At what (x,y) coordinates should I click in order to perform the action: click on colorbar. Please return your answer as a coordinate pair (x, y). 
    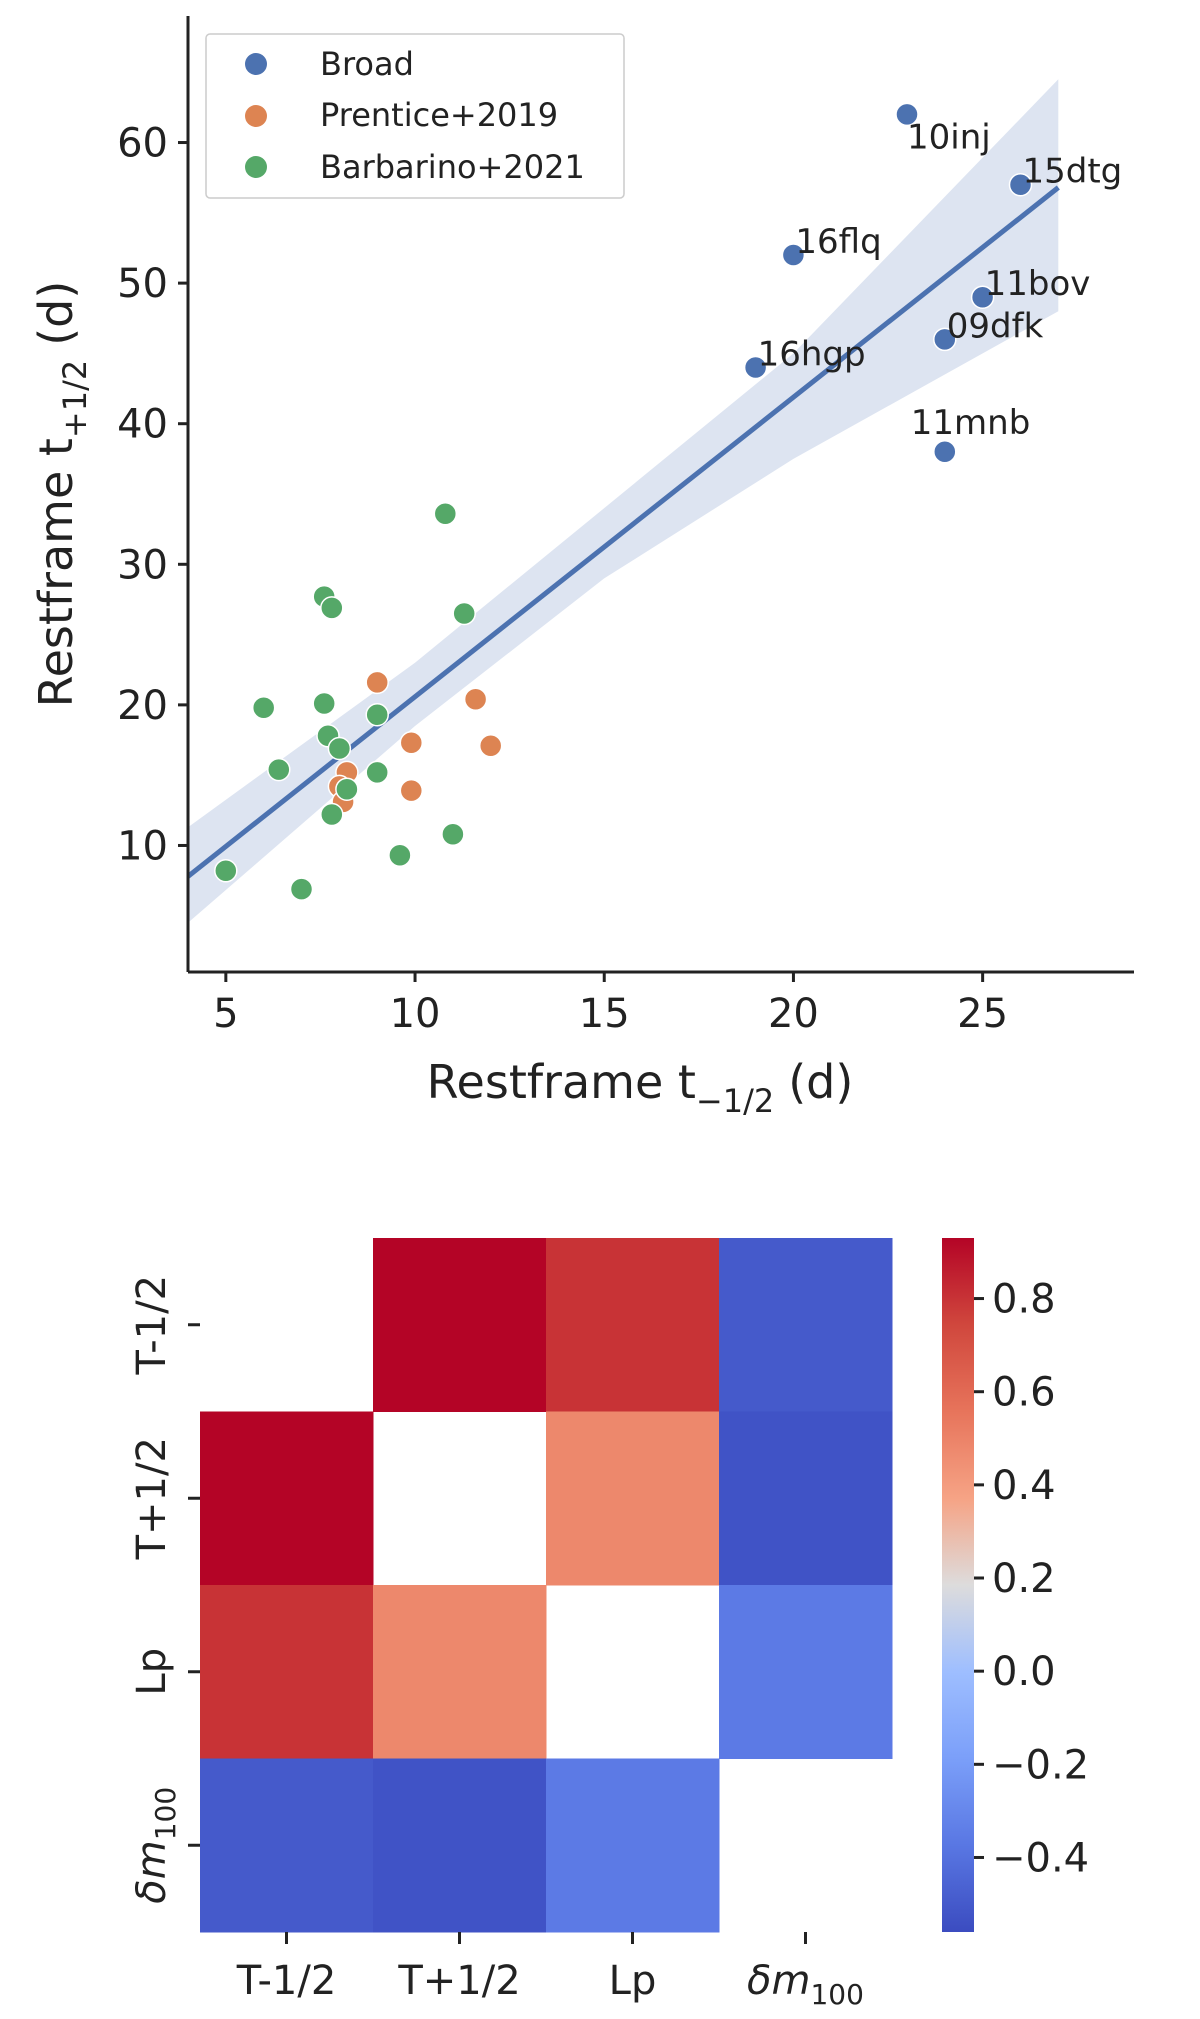
    Looking at the image, I should click on (958, 1585).